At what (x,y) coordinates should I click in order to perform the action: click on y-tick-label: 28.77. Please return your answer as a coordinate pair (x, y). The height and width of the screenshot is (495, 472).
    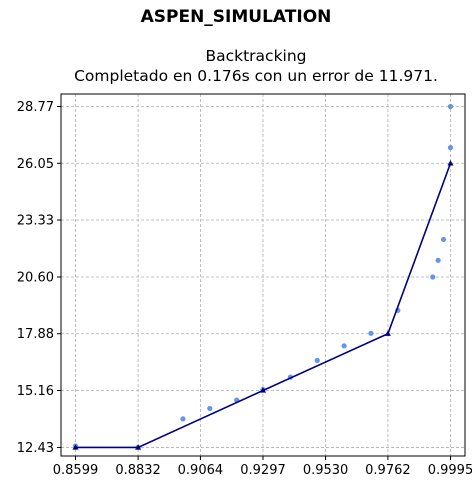
    Looking at the image, I should click on (35, 107).